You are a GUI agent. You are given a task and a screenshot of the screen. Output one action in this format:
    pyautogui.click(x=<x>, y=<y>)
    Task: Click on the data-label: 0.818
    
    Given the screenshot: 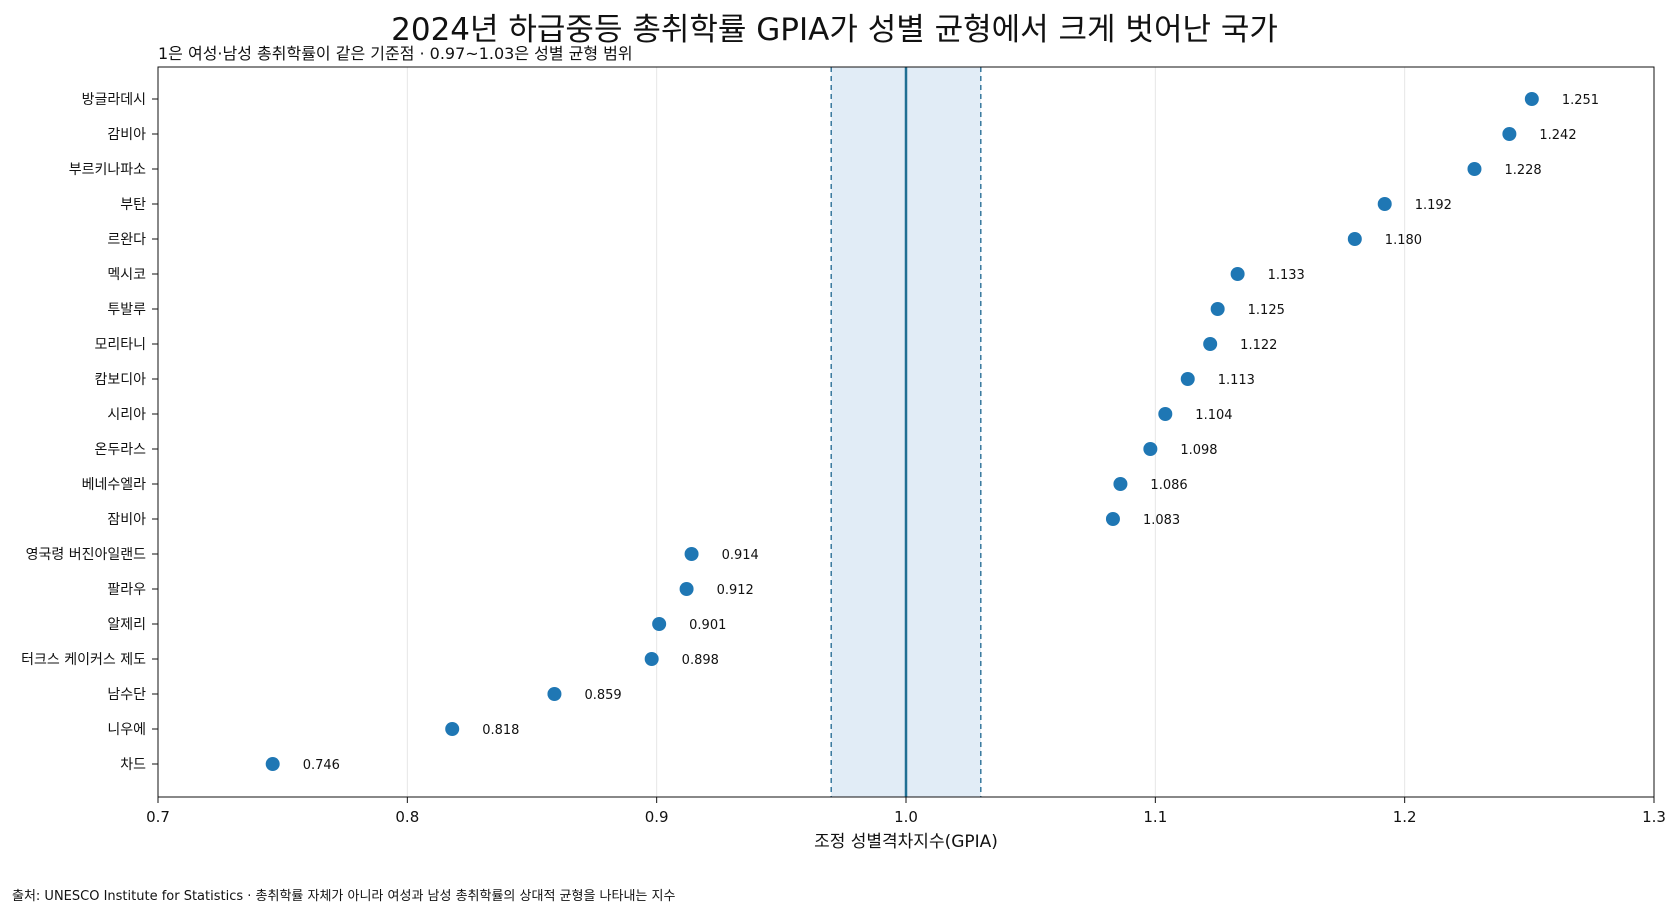 What is the action you would take?
    pyautogui.click(x=500, y=730)
    